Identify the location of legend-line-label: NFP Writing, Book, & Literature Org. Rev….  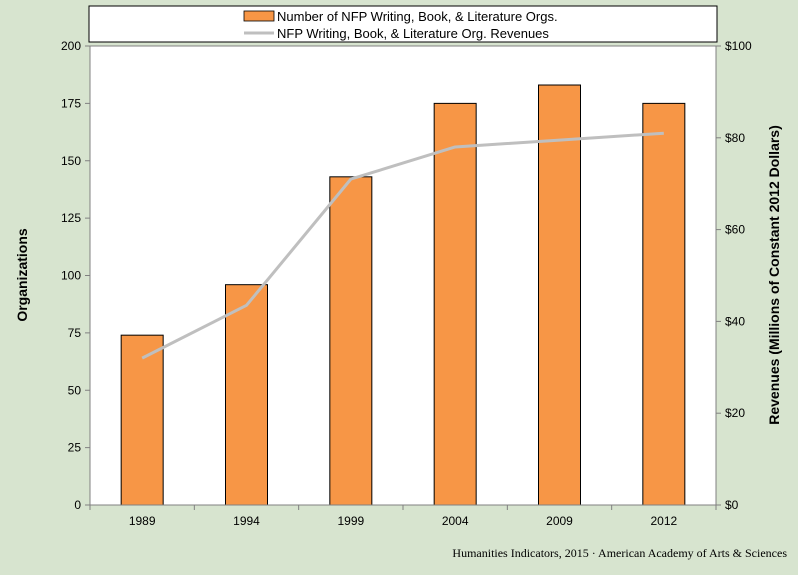
(413, 33).